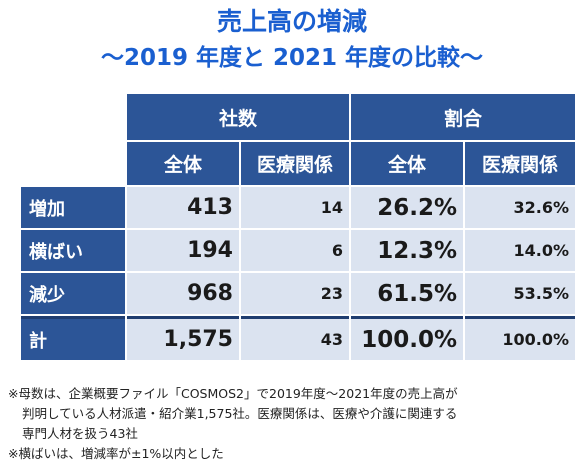 This screenshot has width=584, height=471. I want to click on cell-count-all: 194, so click(183, 250).